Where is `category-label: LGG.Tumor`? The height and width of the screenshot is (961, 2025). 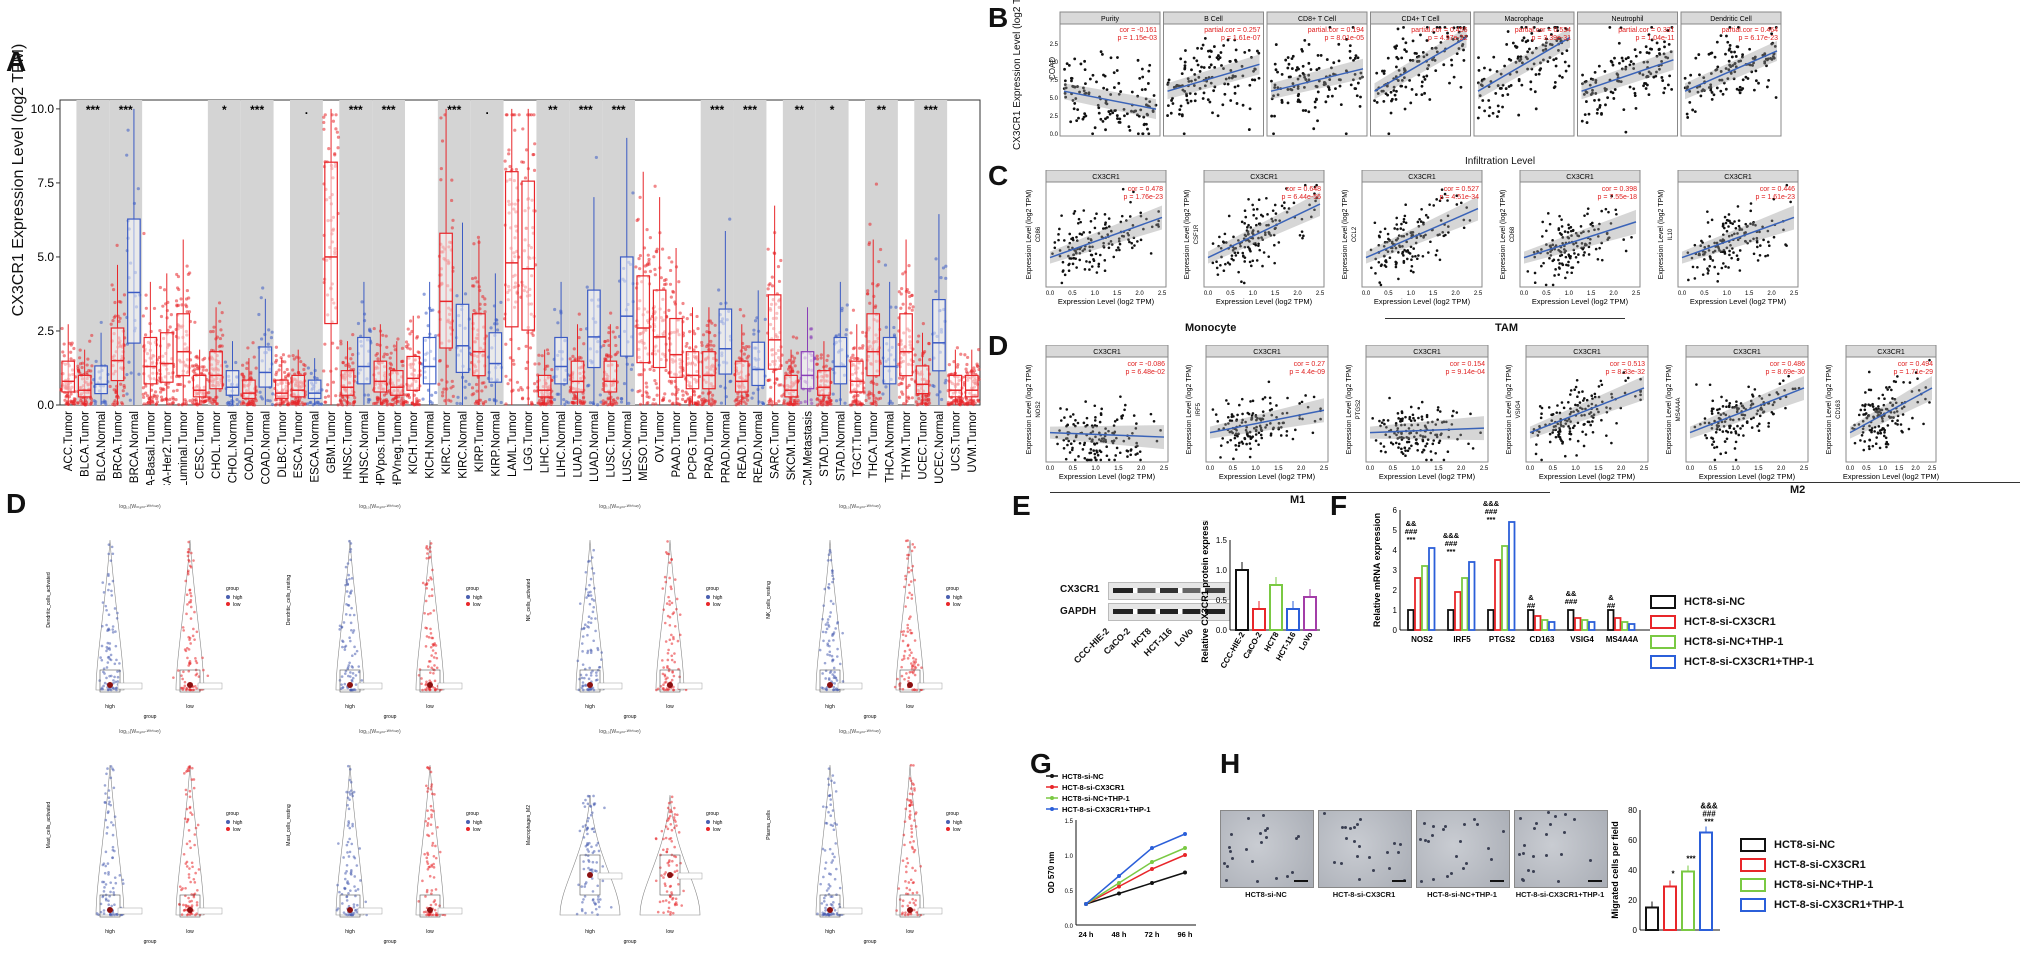
category-label: LGG.Tumor is located at coordinates (529, 441).